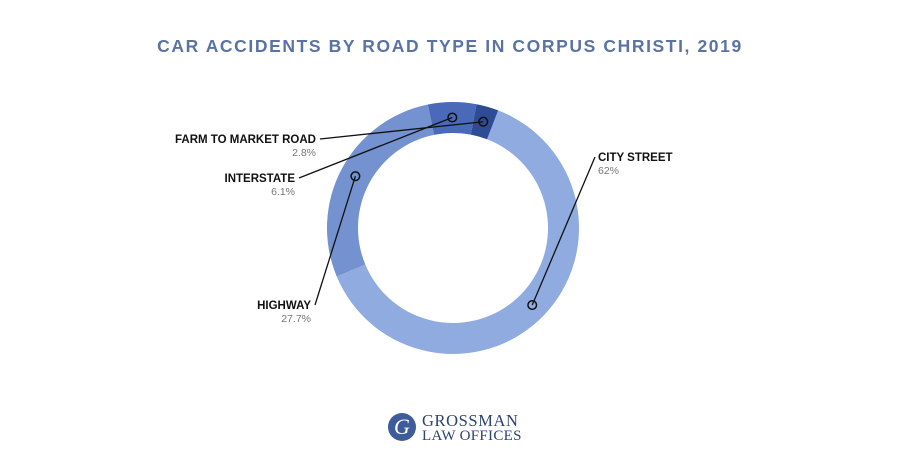 Image resolution: width=900 pixels, height=464 pixels. Describe the element at coordinates (563, 231) in the screenshot. I see `leader-line-city-street` at that location.